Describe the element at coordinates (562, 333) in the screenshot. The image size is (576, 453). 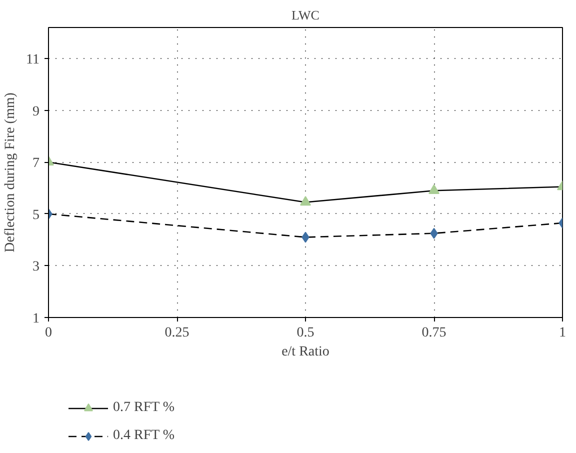
I see `x-tick-label: 1` at that location.